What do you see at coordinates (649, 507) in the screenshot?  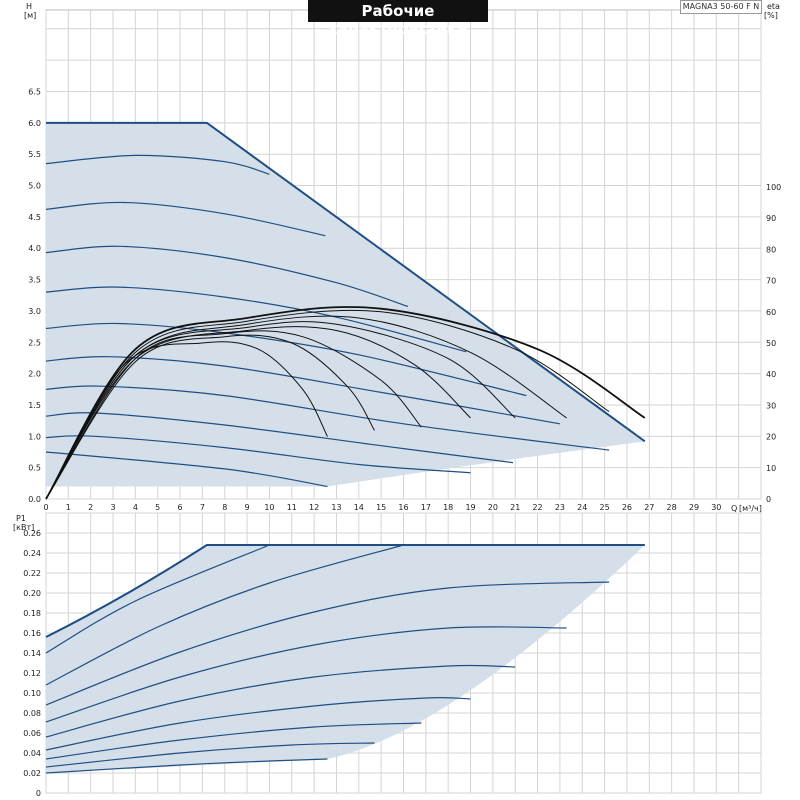 I see `x-tick-label: 27` at bounding box center [649, 507].